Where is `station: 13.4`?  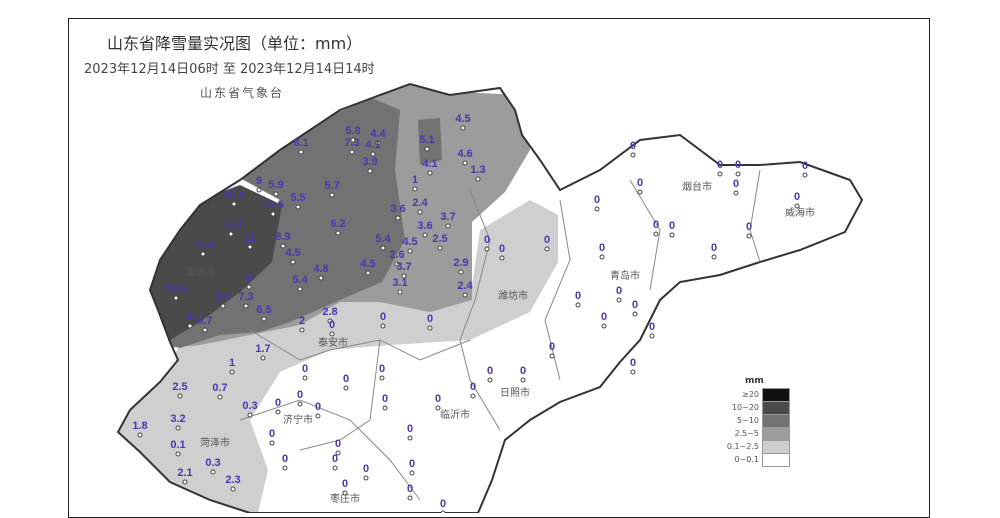
station: 13.4 is located at coordinates (203, 248).